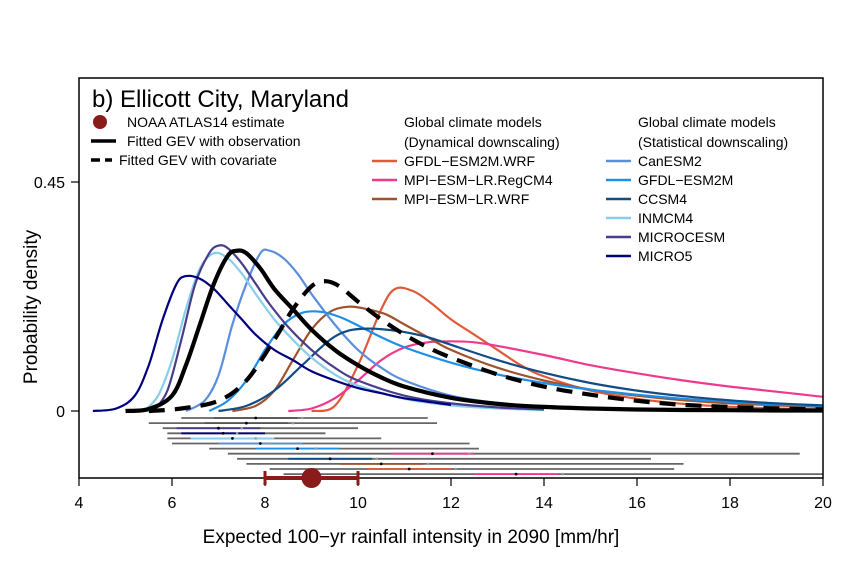 The height and width of the screenshot is (581, 864). Describe the element at coordinates (79, 503) in the screenshot. I see `x-tick-label: 4` at that location.